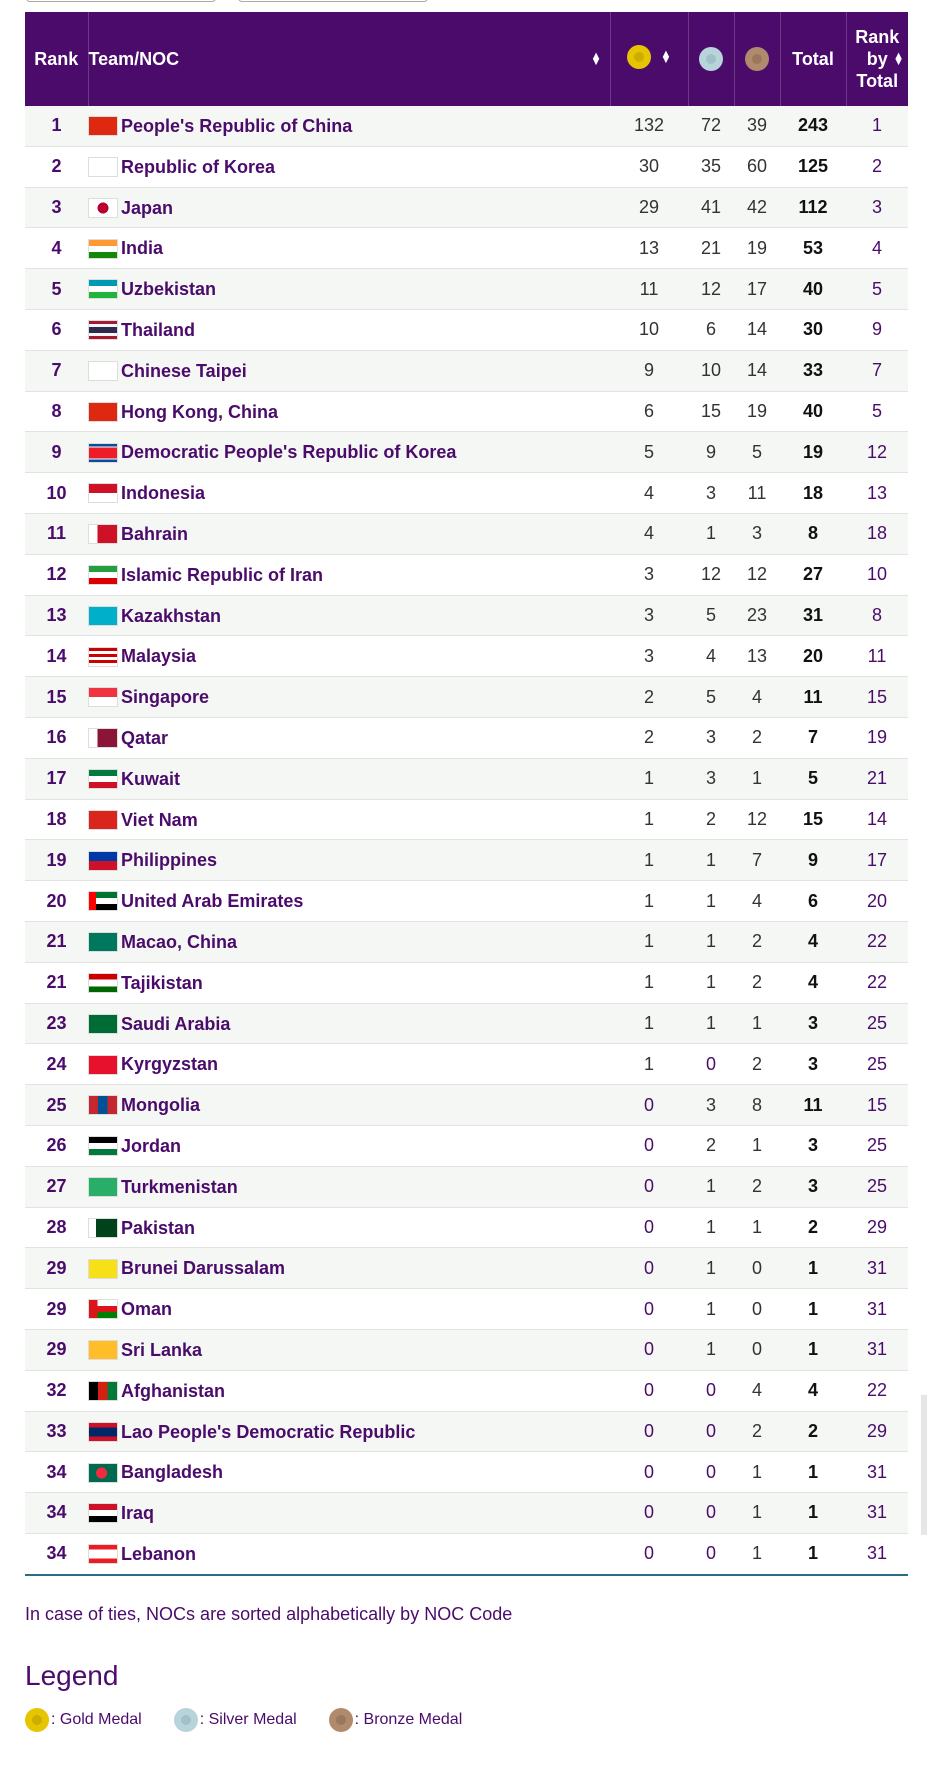  Describe the element at coordinates (199, 411) in the screenshot. I see `team-name-link: Hong Kong, China` at that location.